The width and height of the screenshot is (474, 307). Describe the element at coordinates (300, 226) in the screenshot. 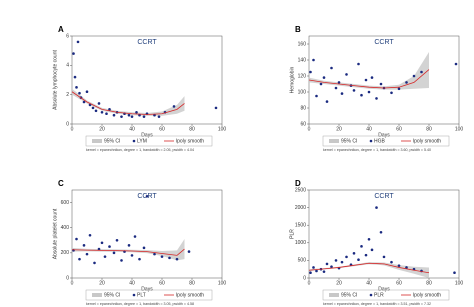

I see `y-tick-label: 1500` at that location.